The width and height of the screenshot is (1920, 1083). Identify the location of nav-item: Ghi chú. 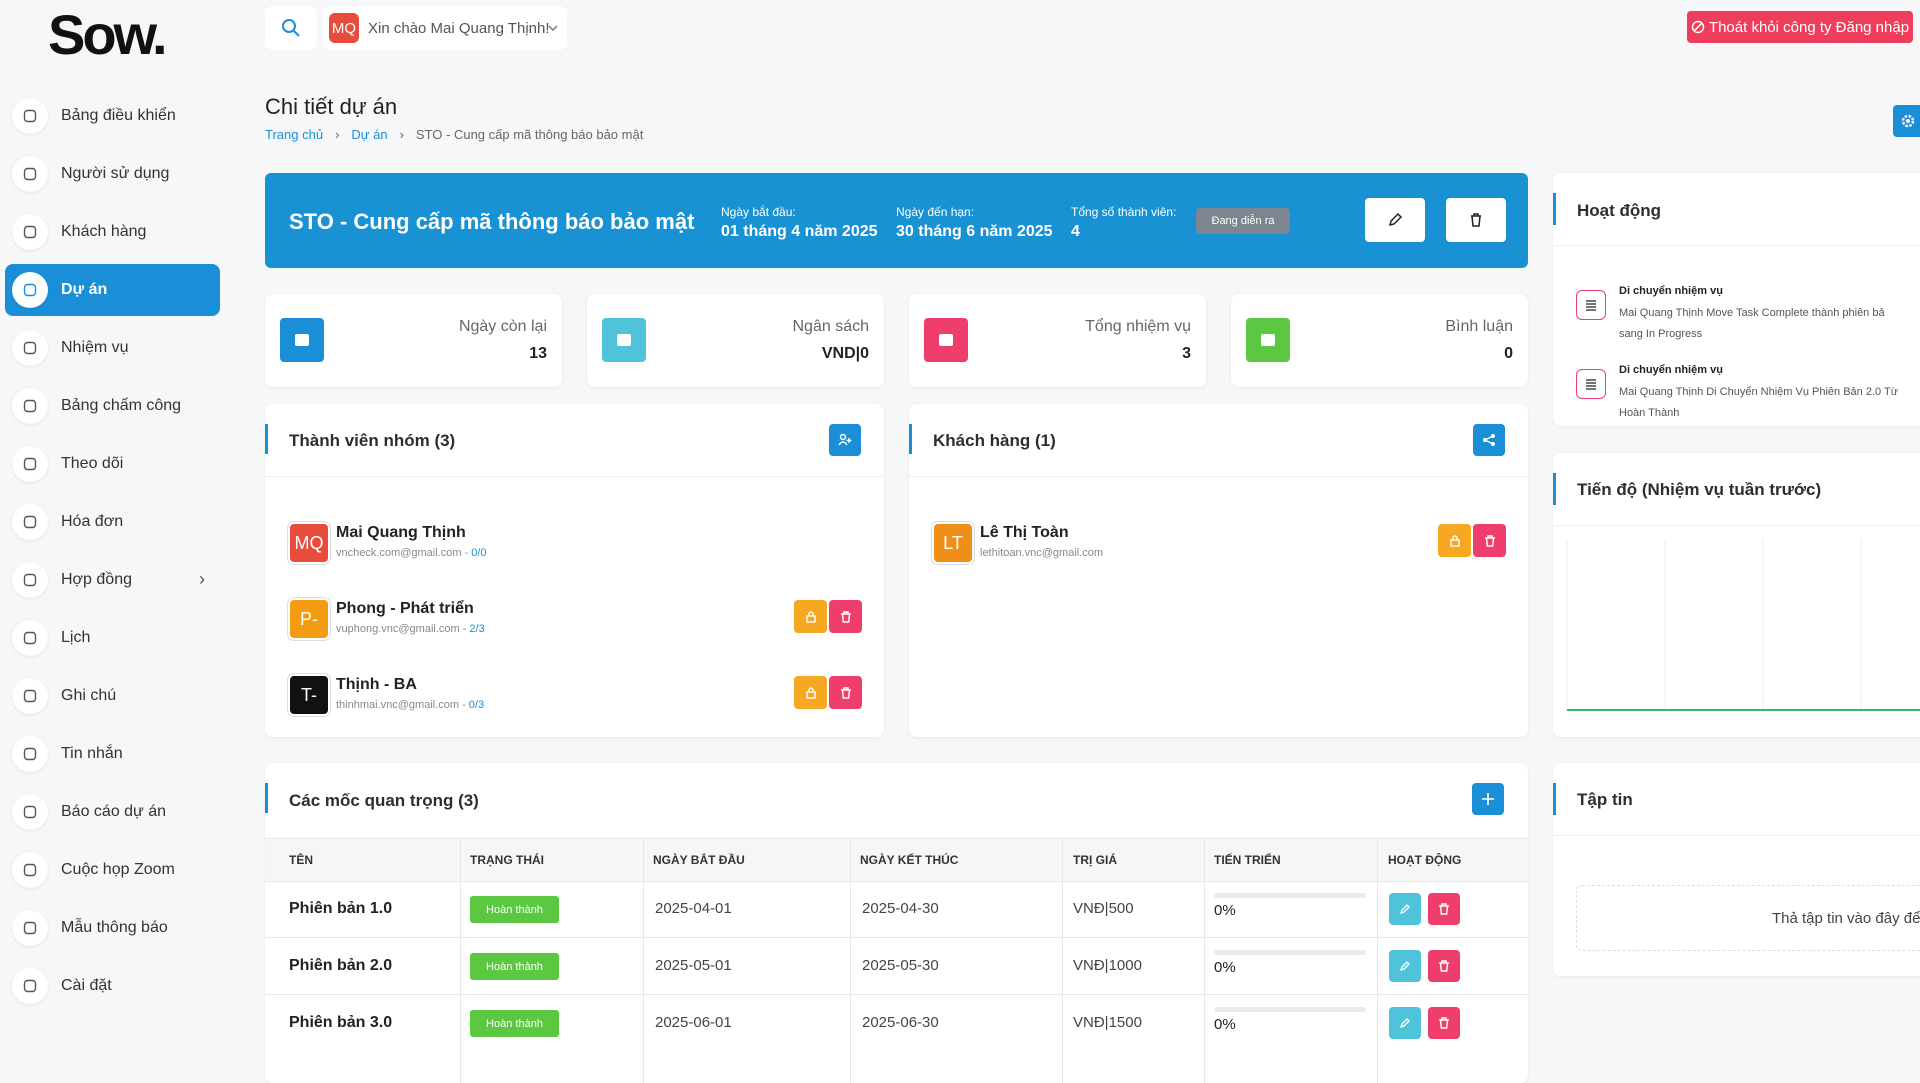
(112, 696).